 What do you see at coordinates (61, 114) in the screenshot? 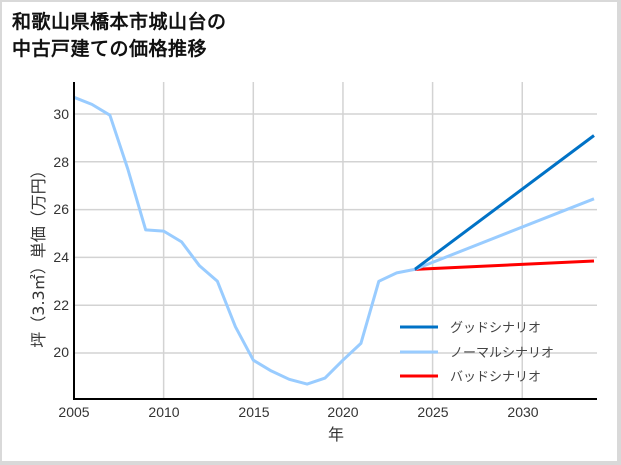
I see `y-tick-label: 30` at bounding box center [61, 114].